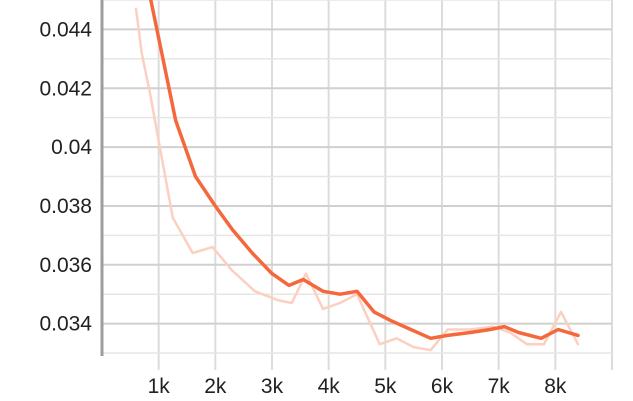 The width and height of the screenshot is (633, 401). I want to click on x-tick-label: 6k, so click(442, 386).